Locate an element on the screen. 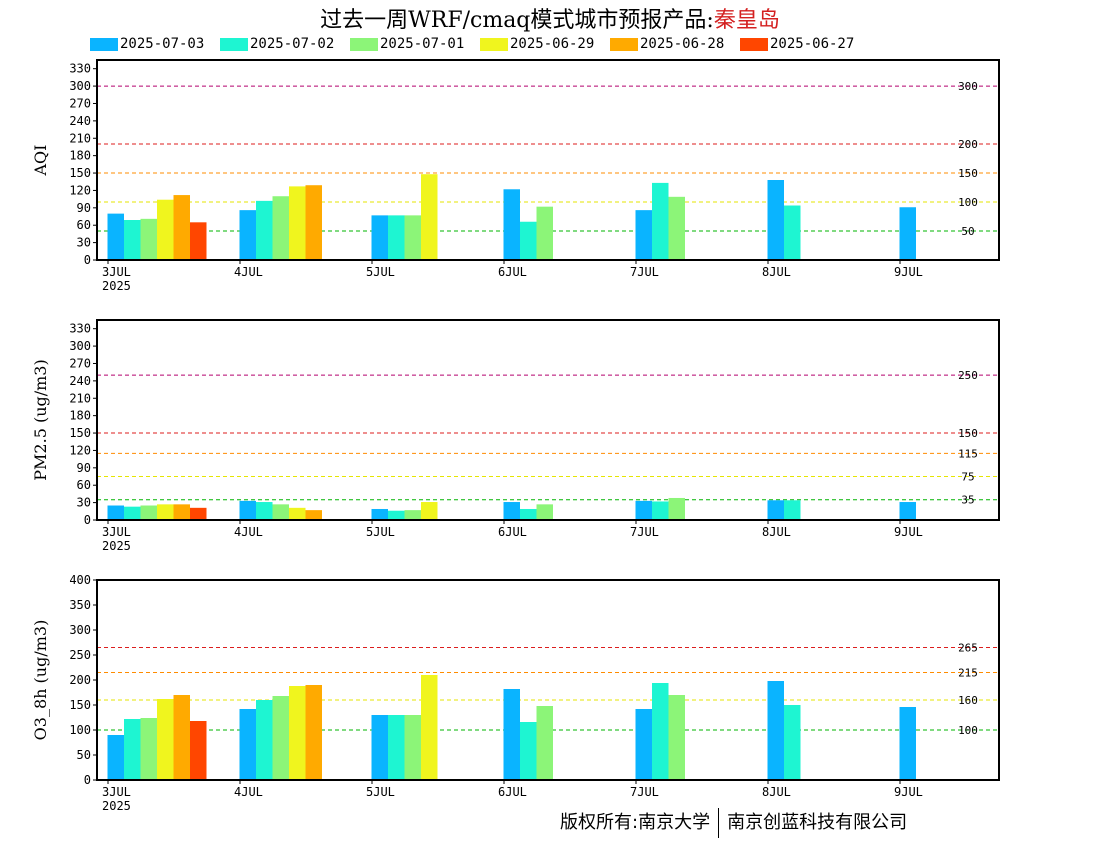 The width and height of the screenshot is (1100, 850). reference-label: 250 is located at coordinates (968, 375).